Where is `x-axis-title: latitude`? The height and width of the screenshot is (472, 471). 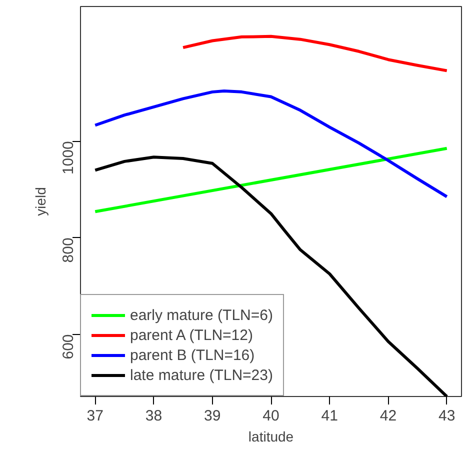
x-axis-title: latitude is located at coordinates (271, 436).